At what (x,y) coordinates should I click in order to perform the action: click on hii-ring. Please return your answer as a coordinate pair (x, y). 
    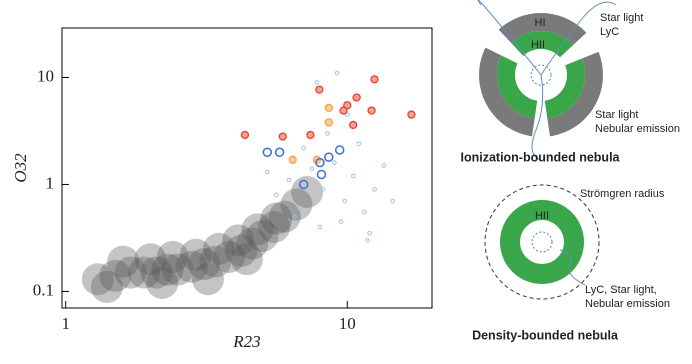
    Looking at the image, I should click on (542, 242).